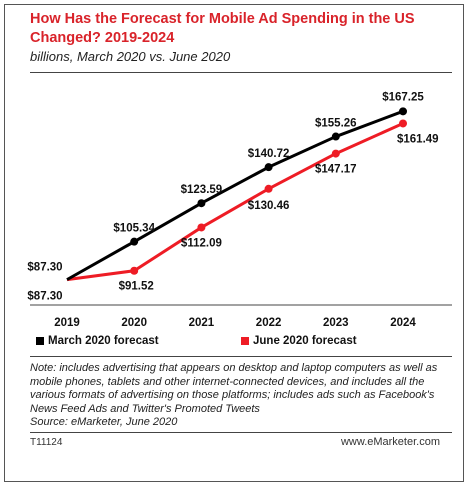 This screenshot has width=470, height=488. I want to click on chart-id: T11124, so click(46, 442).